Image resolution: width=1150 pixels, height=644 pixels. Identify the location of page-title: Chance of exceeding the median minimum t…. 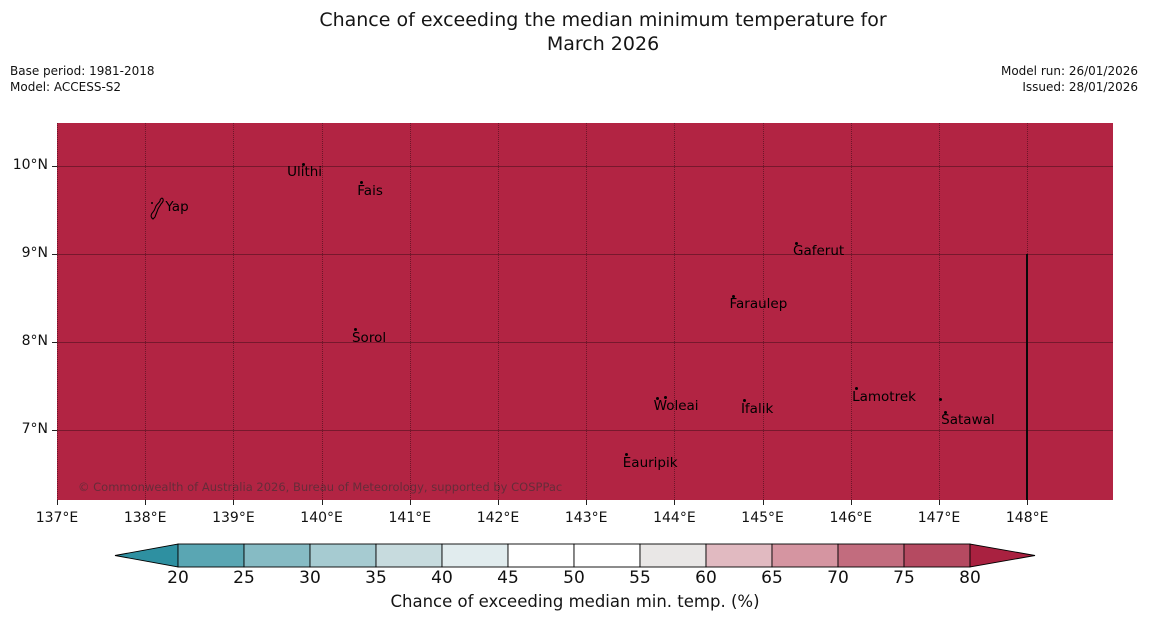
(603, 32).